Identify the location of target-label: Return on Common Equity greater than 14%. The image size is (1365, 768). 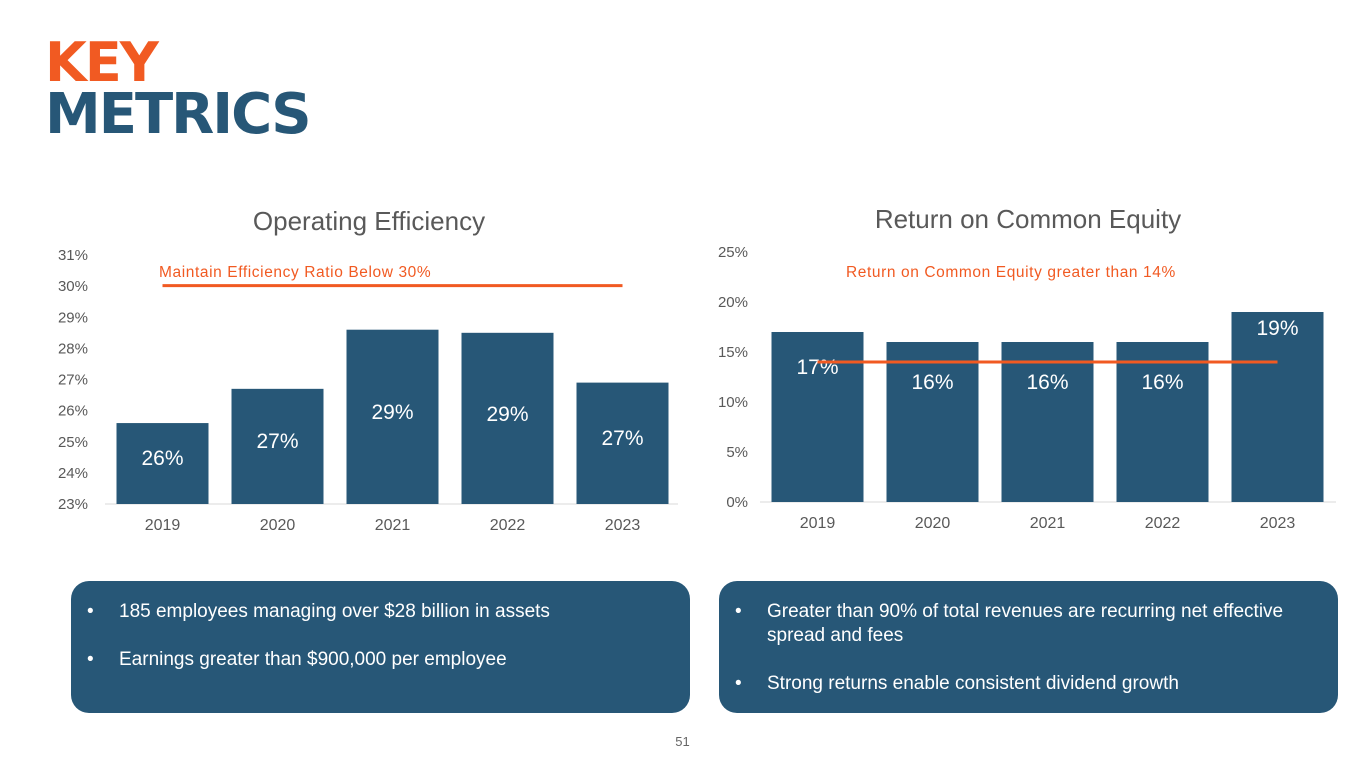
(1011, 272).